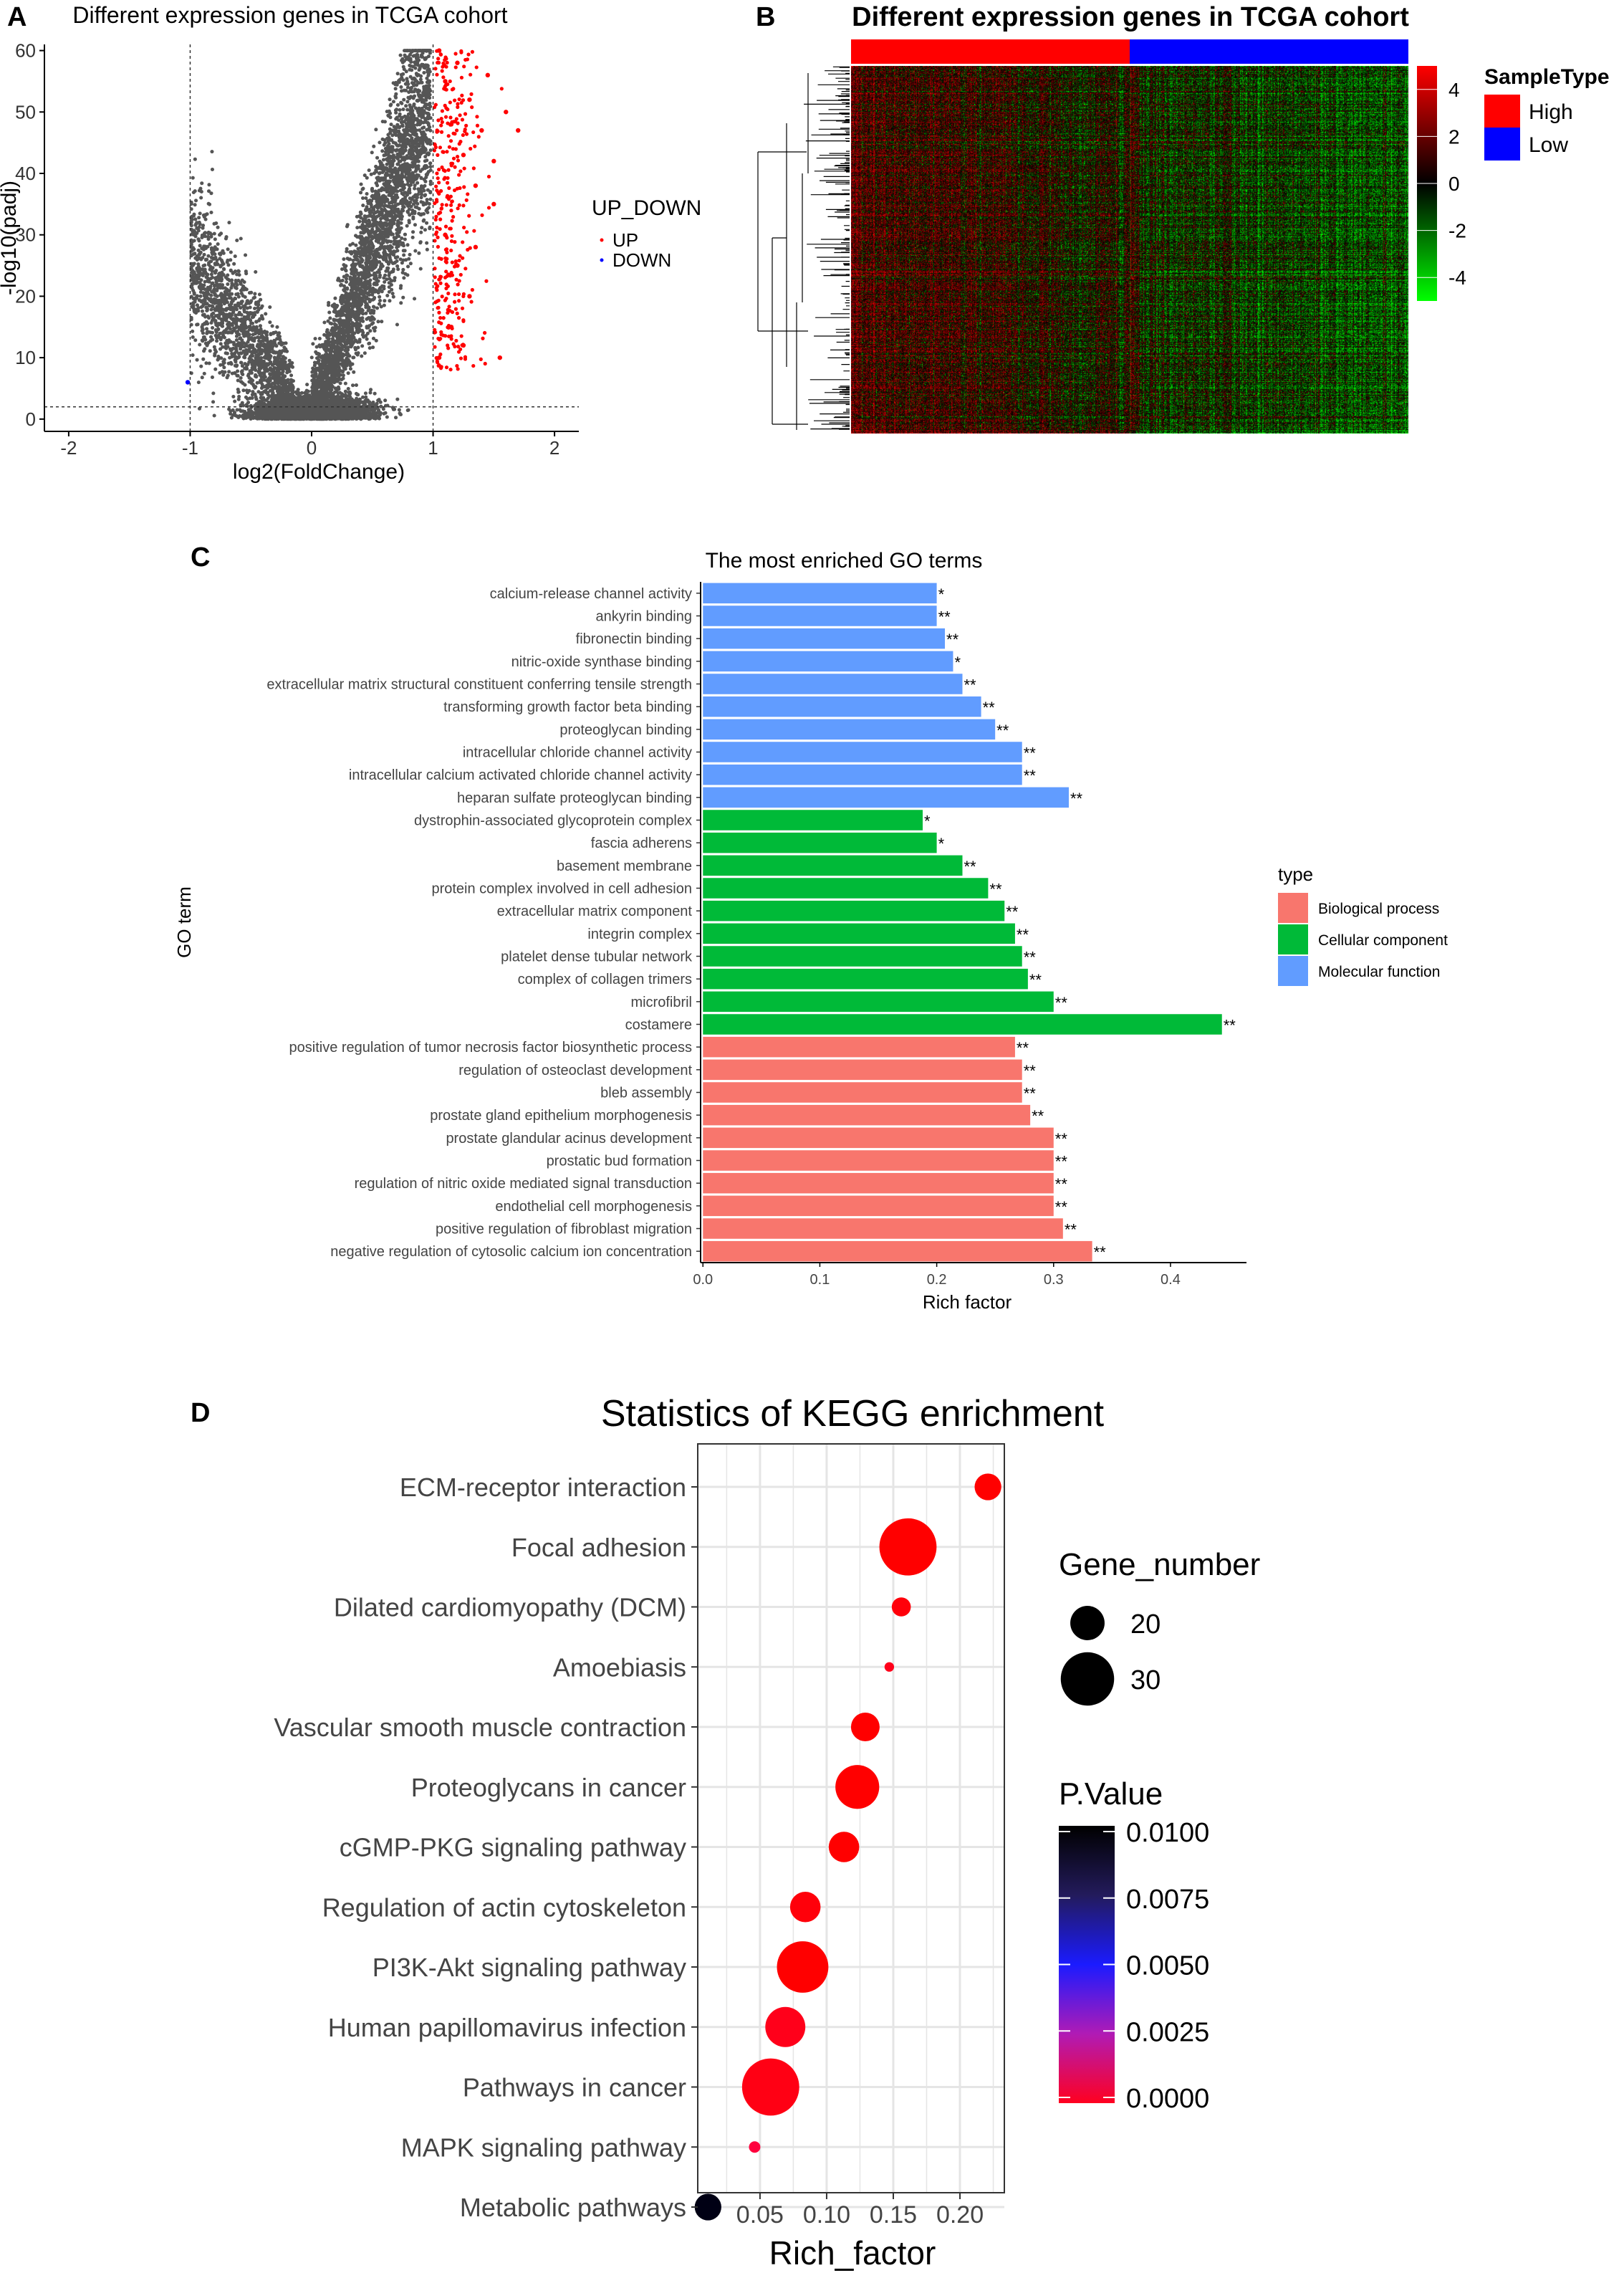 The image size is (1624, 2283). What do you see at coordinates (626, 730) in the screenshot?
I see `go-term-label: proteoglycan binding` at bounding box center [626, 730].